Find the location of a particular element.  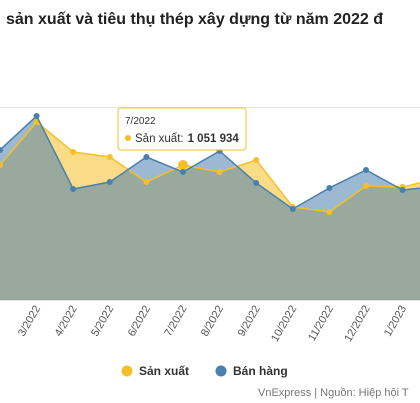

x-tick-label: 3/2022 is located at coordinates (29, 321).